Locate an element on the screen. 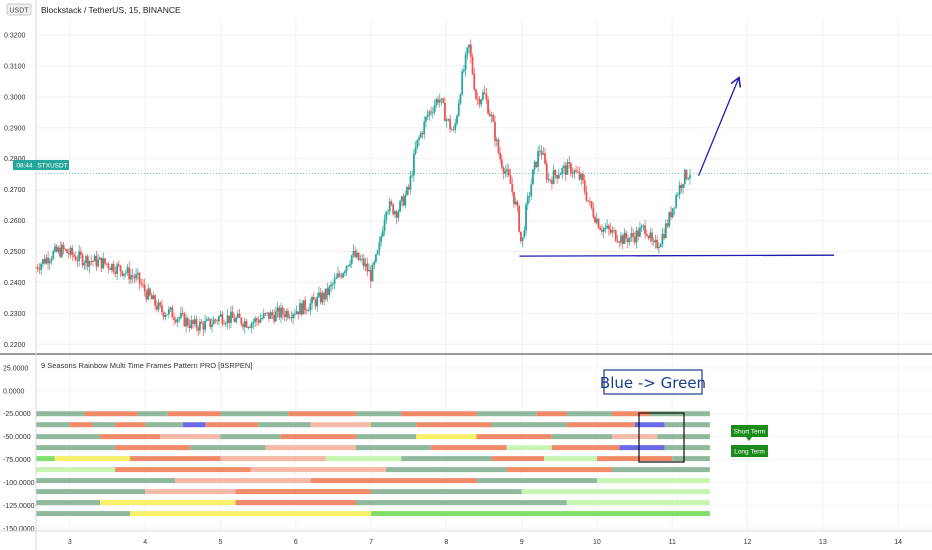 The height and width of the screenshot is (550, 932). x-tick: 5 is located at coordinates (221, 542).